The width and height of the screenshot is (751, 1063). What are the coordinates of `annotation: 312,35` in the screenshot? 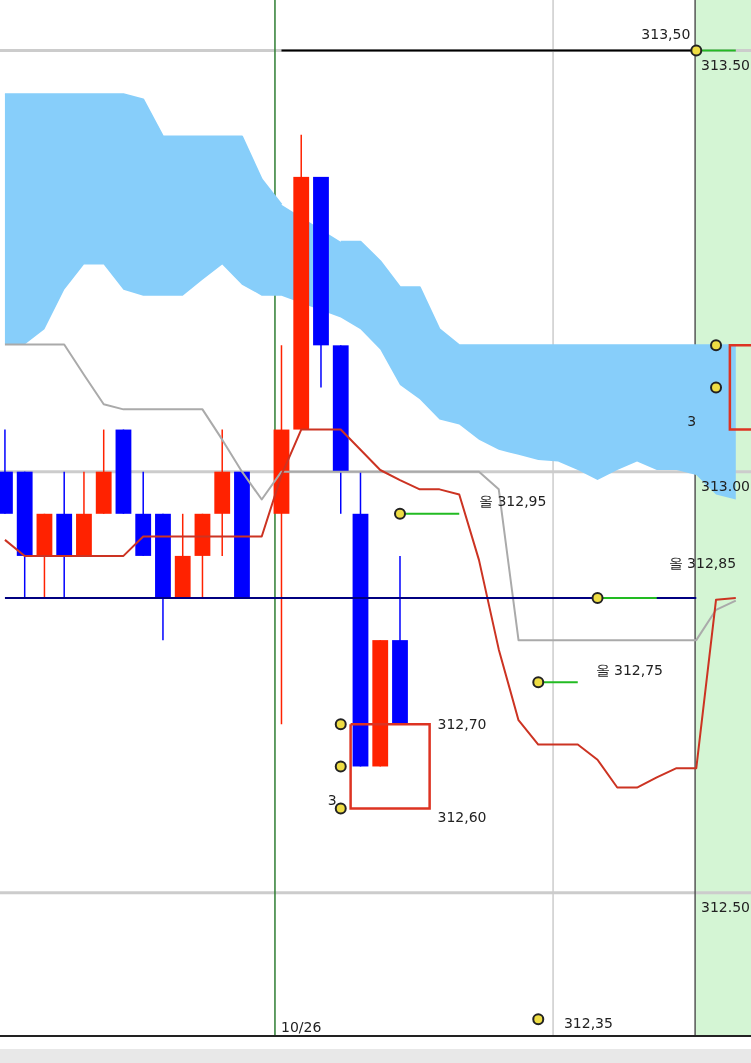 It's located at (588, 1023).